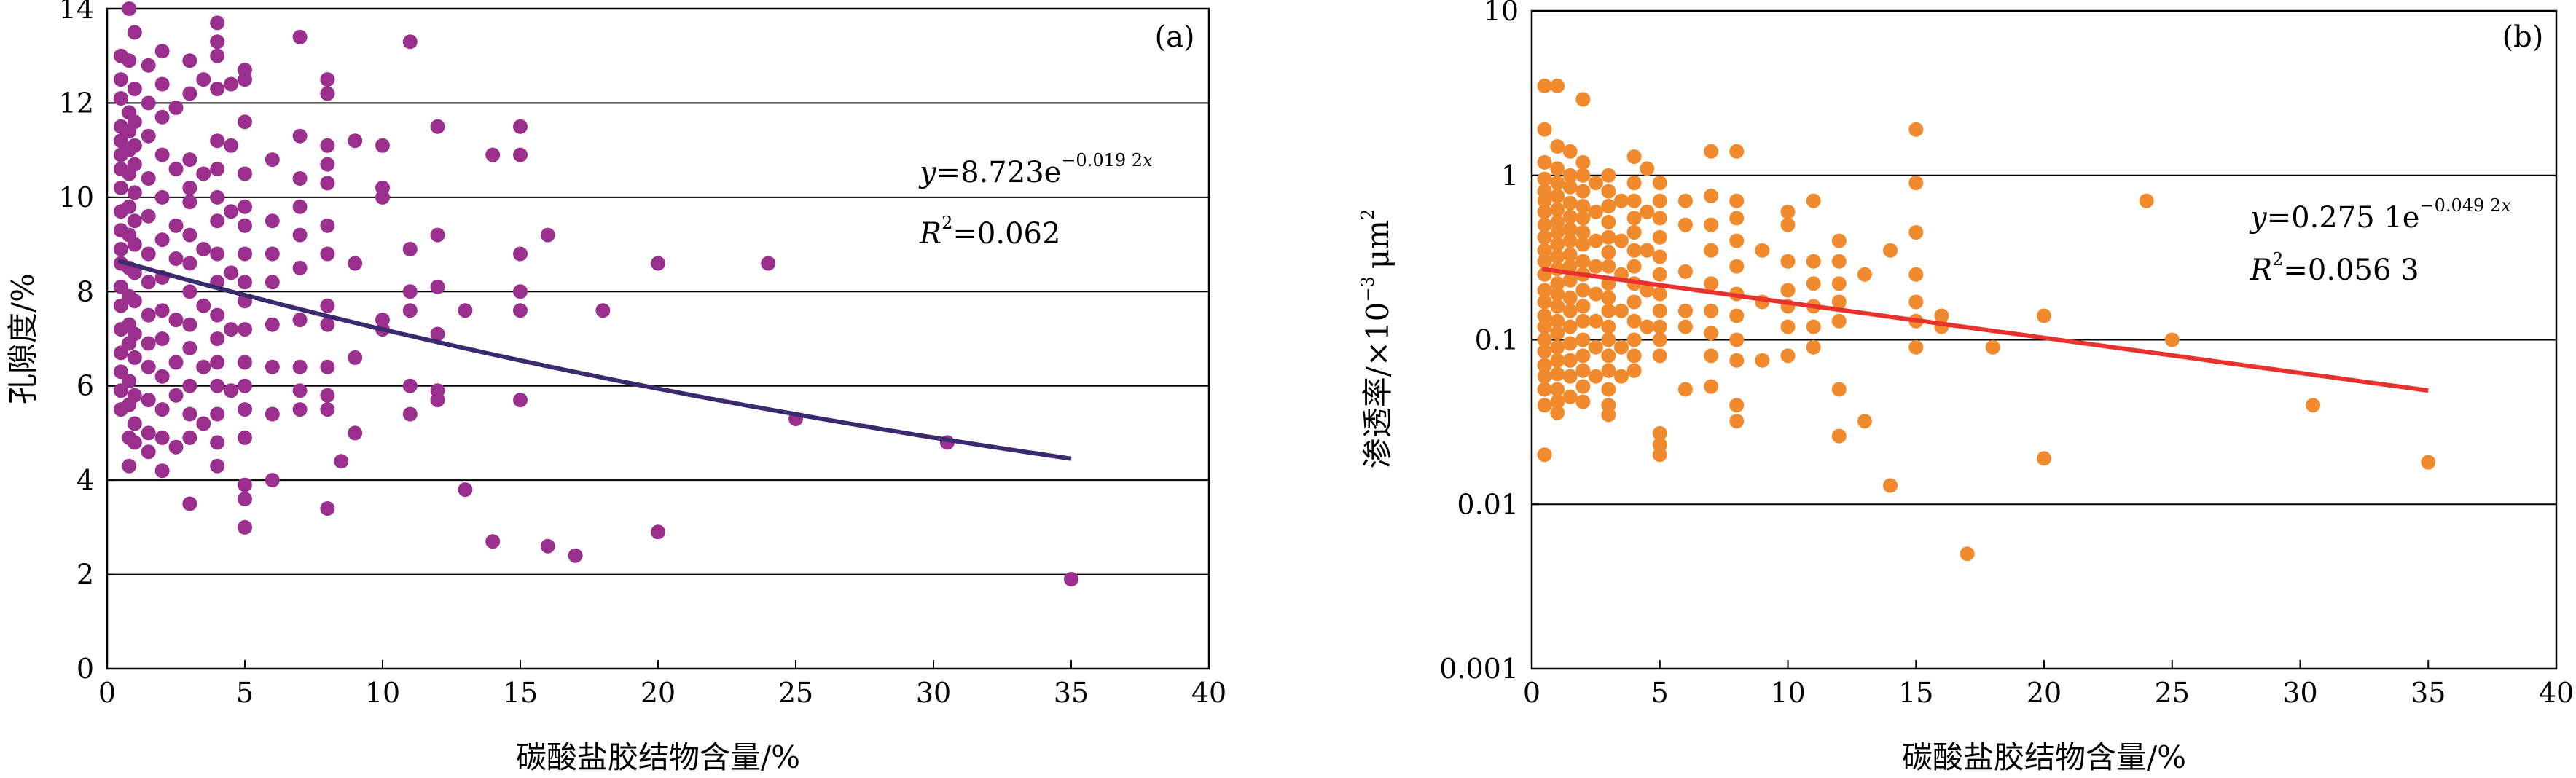 The image size is (2576, 778). Describe the element at coordinates (2299, 693) in the screenshot. I see `b-x-tick-label: 30` at that location.